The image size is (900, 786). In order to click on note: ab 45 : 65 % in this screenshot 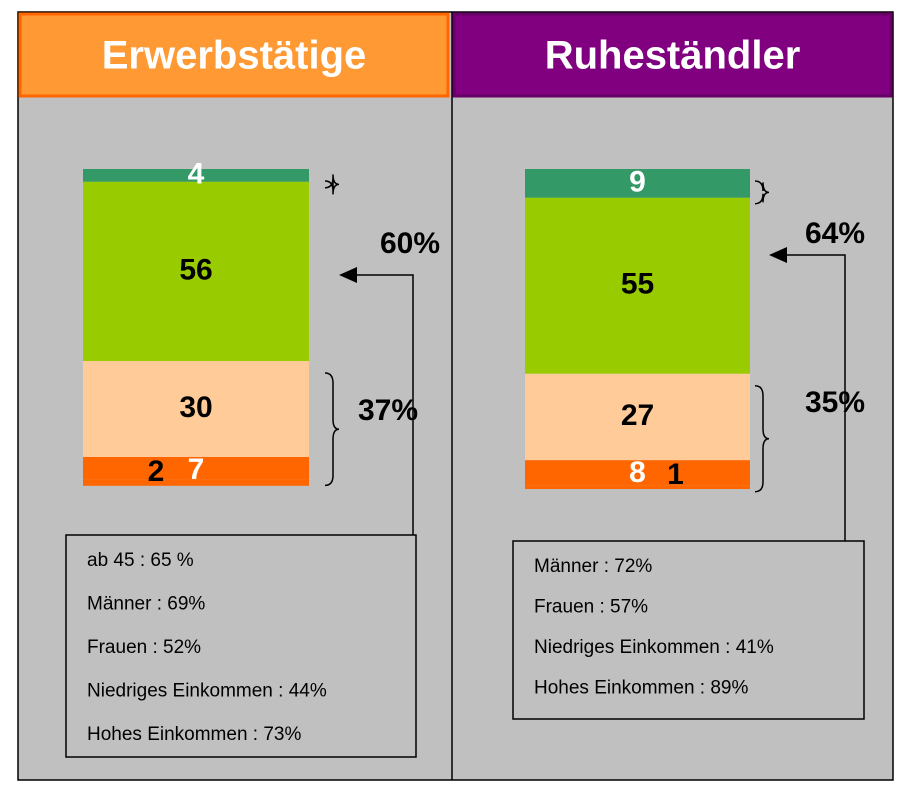, I will do `click(140, 560)`.